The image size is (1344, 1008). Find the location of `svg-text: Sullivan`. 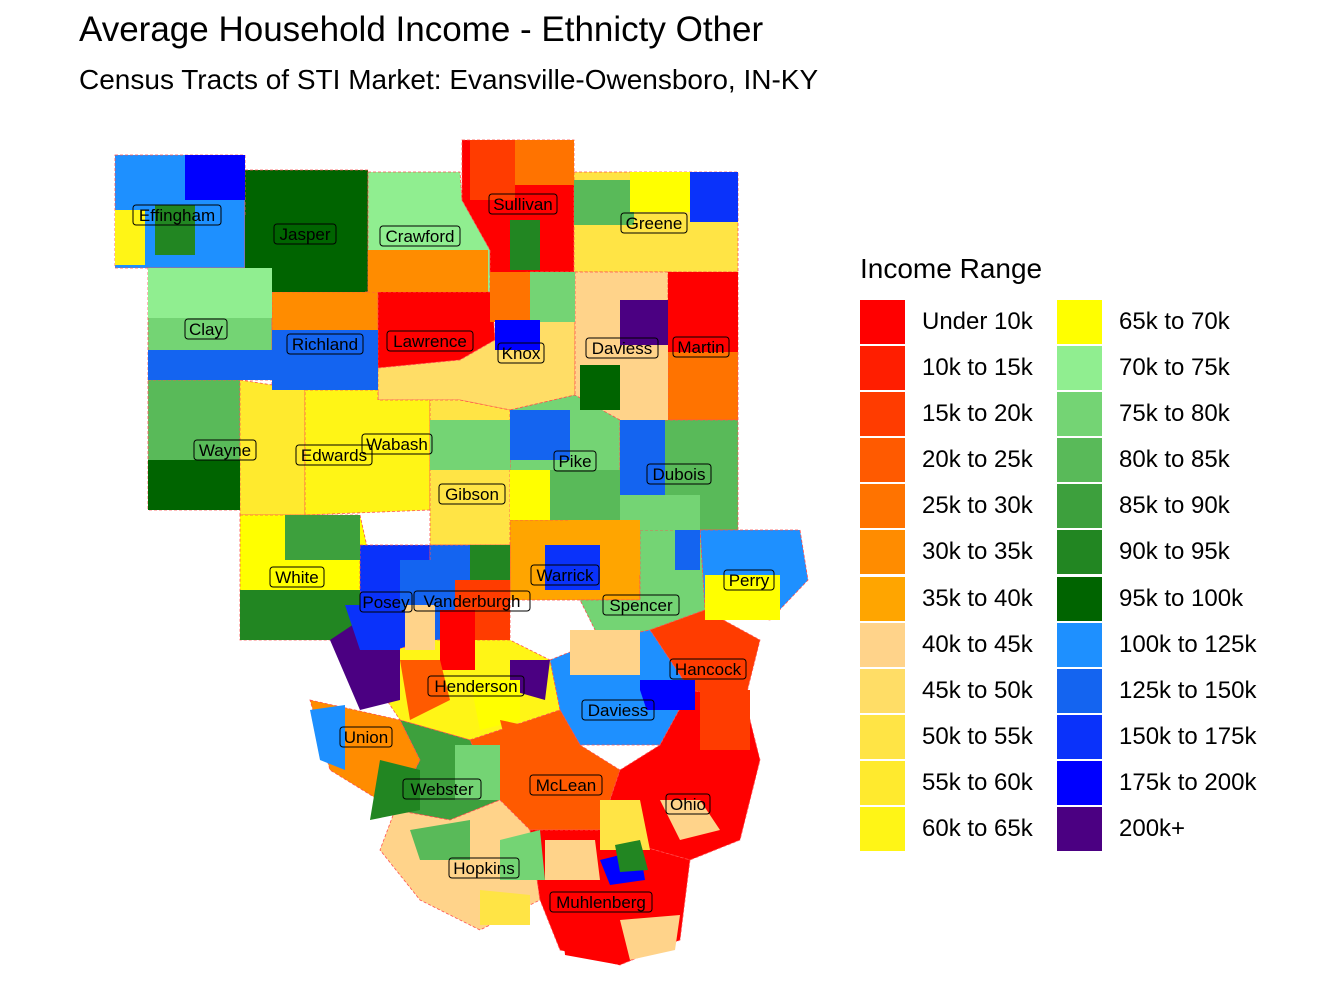

svg-text: Sullivan is located at coordinates (523, 204).